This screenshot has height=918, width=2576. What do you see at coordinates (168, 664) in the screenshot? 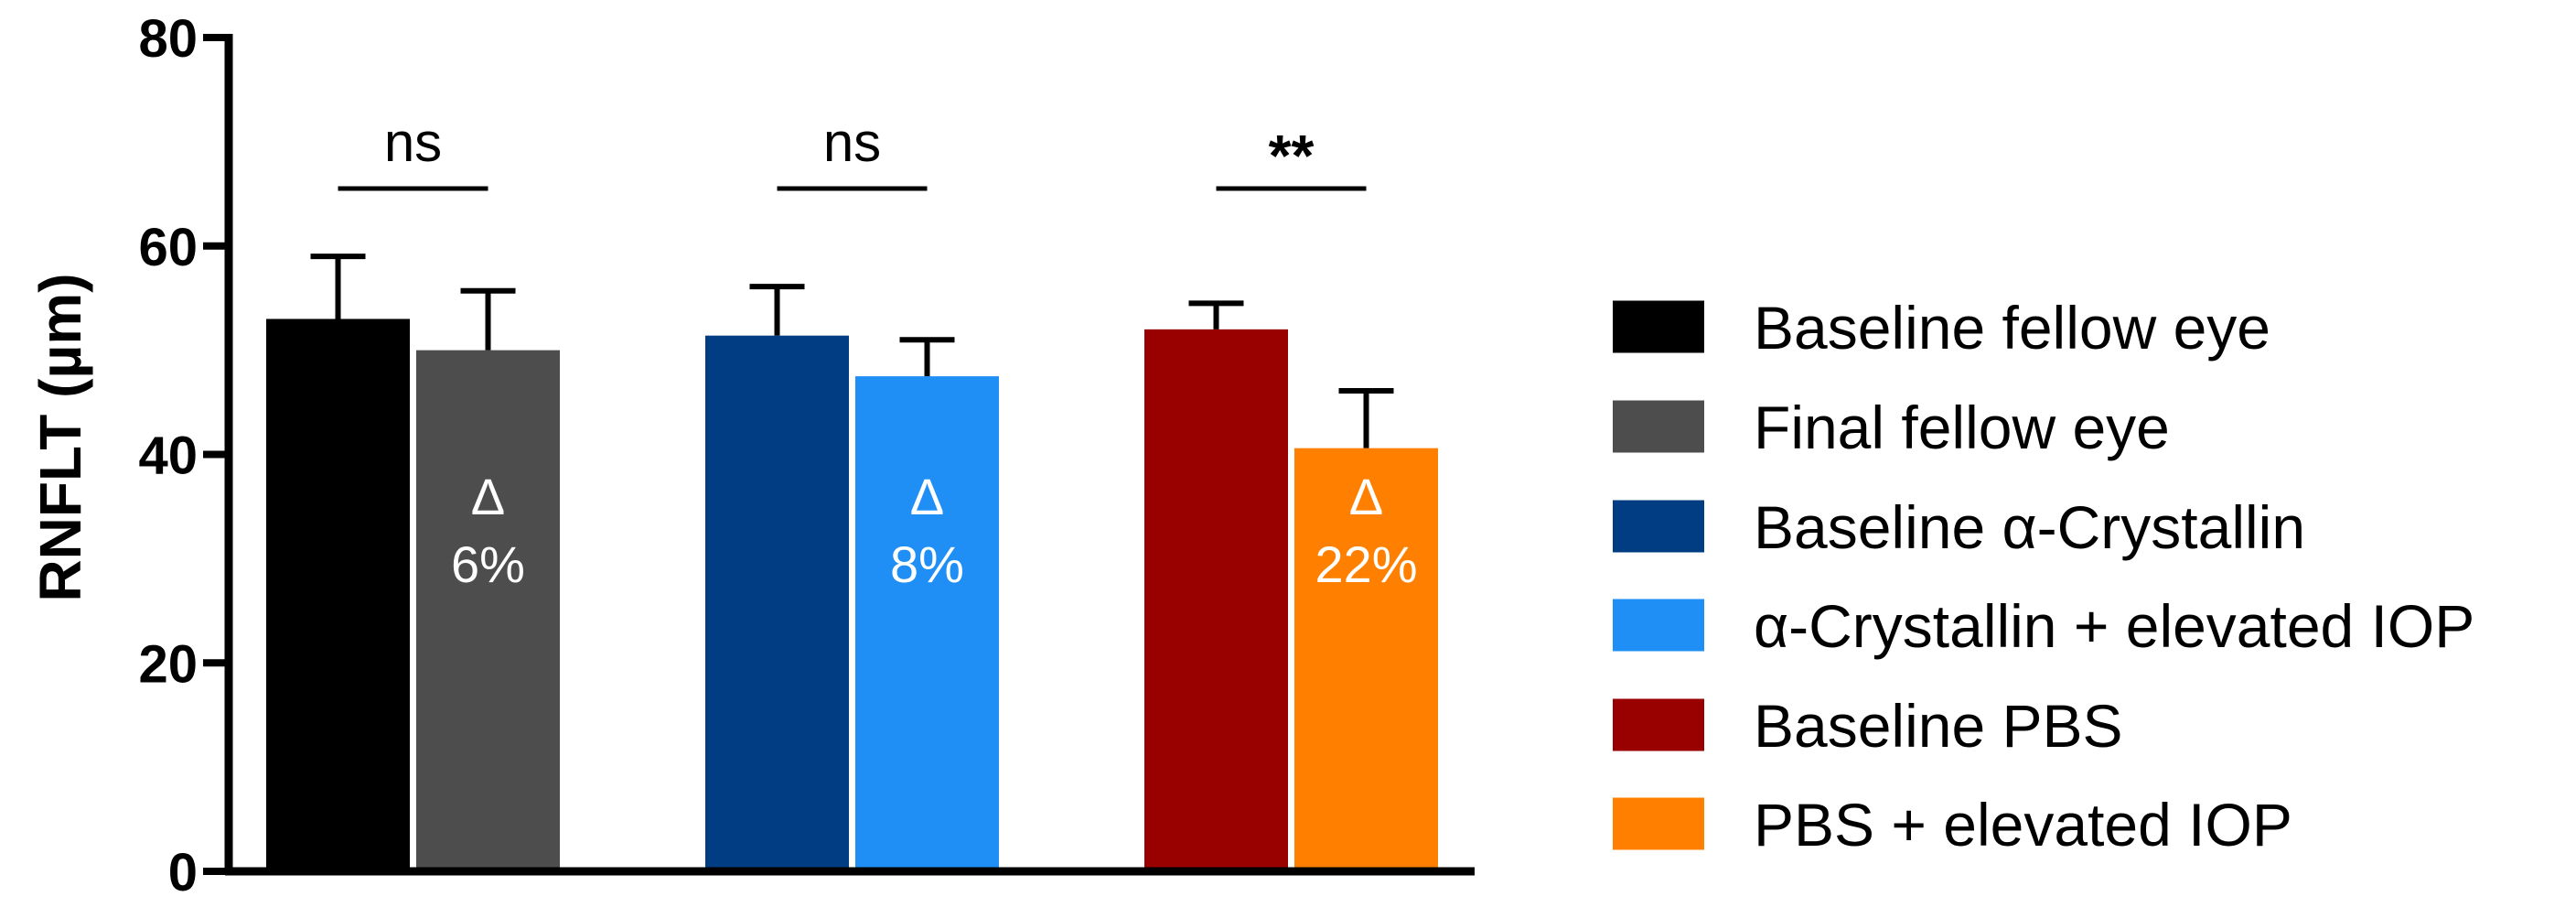
I see `y-tick-label: 20` at bounding box center [168, 664].